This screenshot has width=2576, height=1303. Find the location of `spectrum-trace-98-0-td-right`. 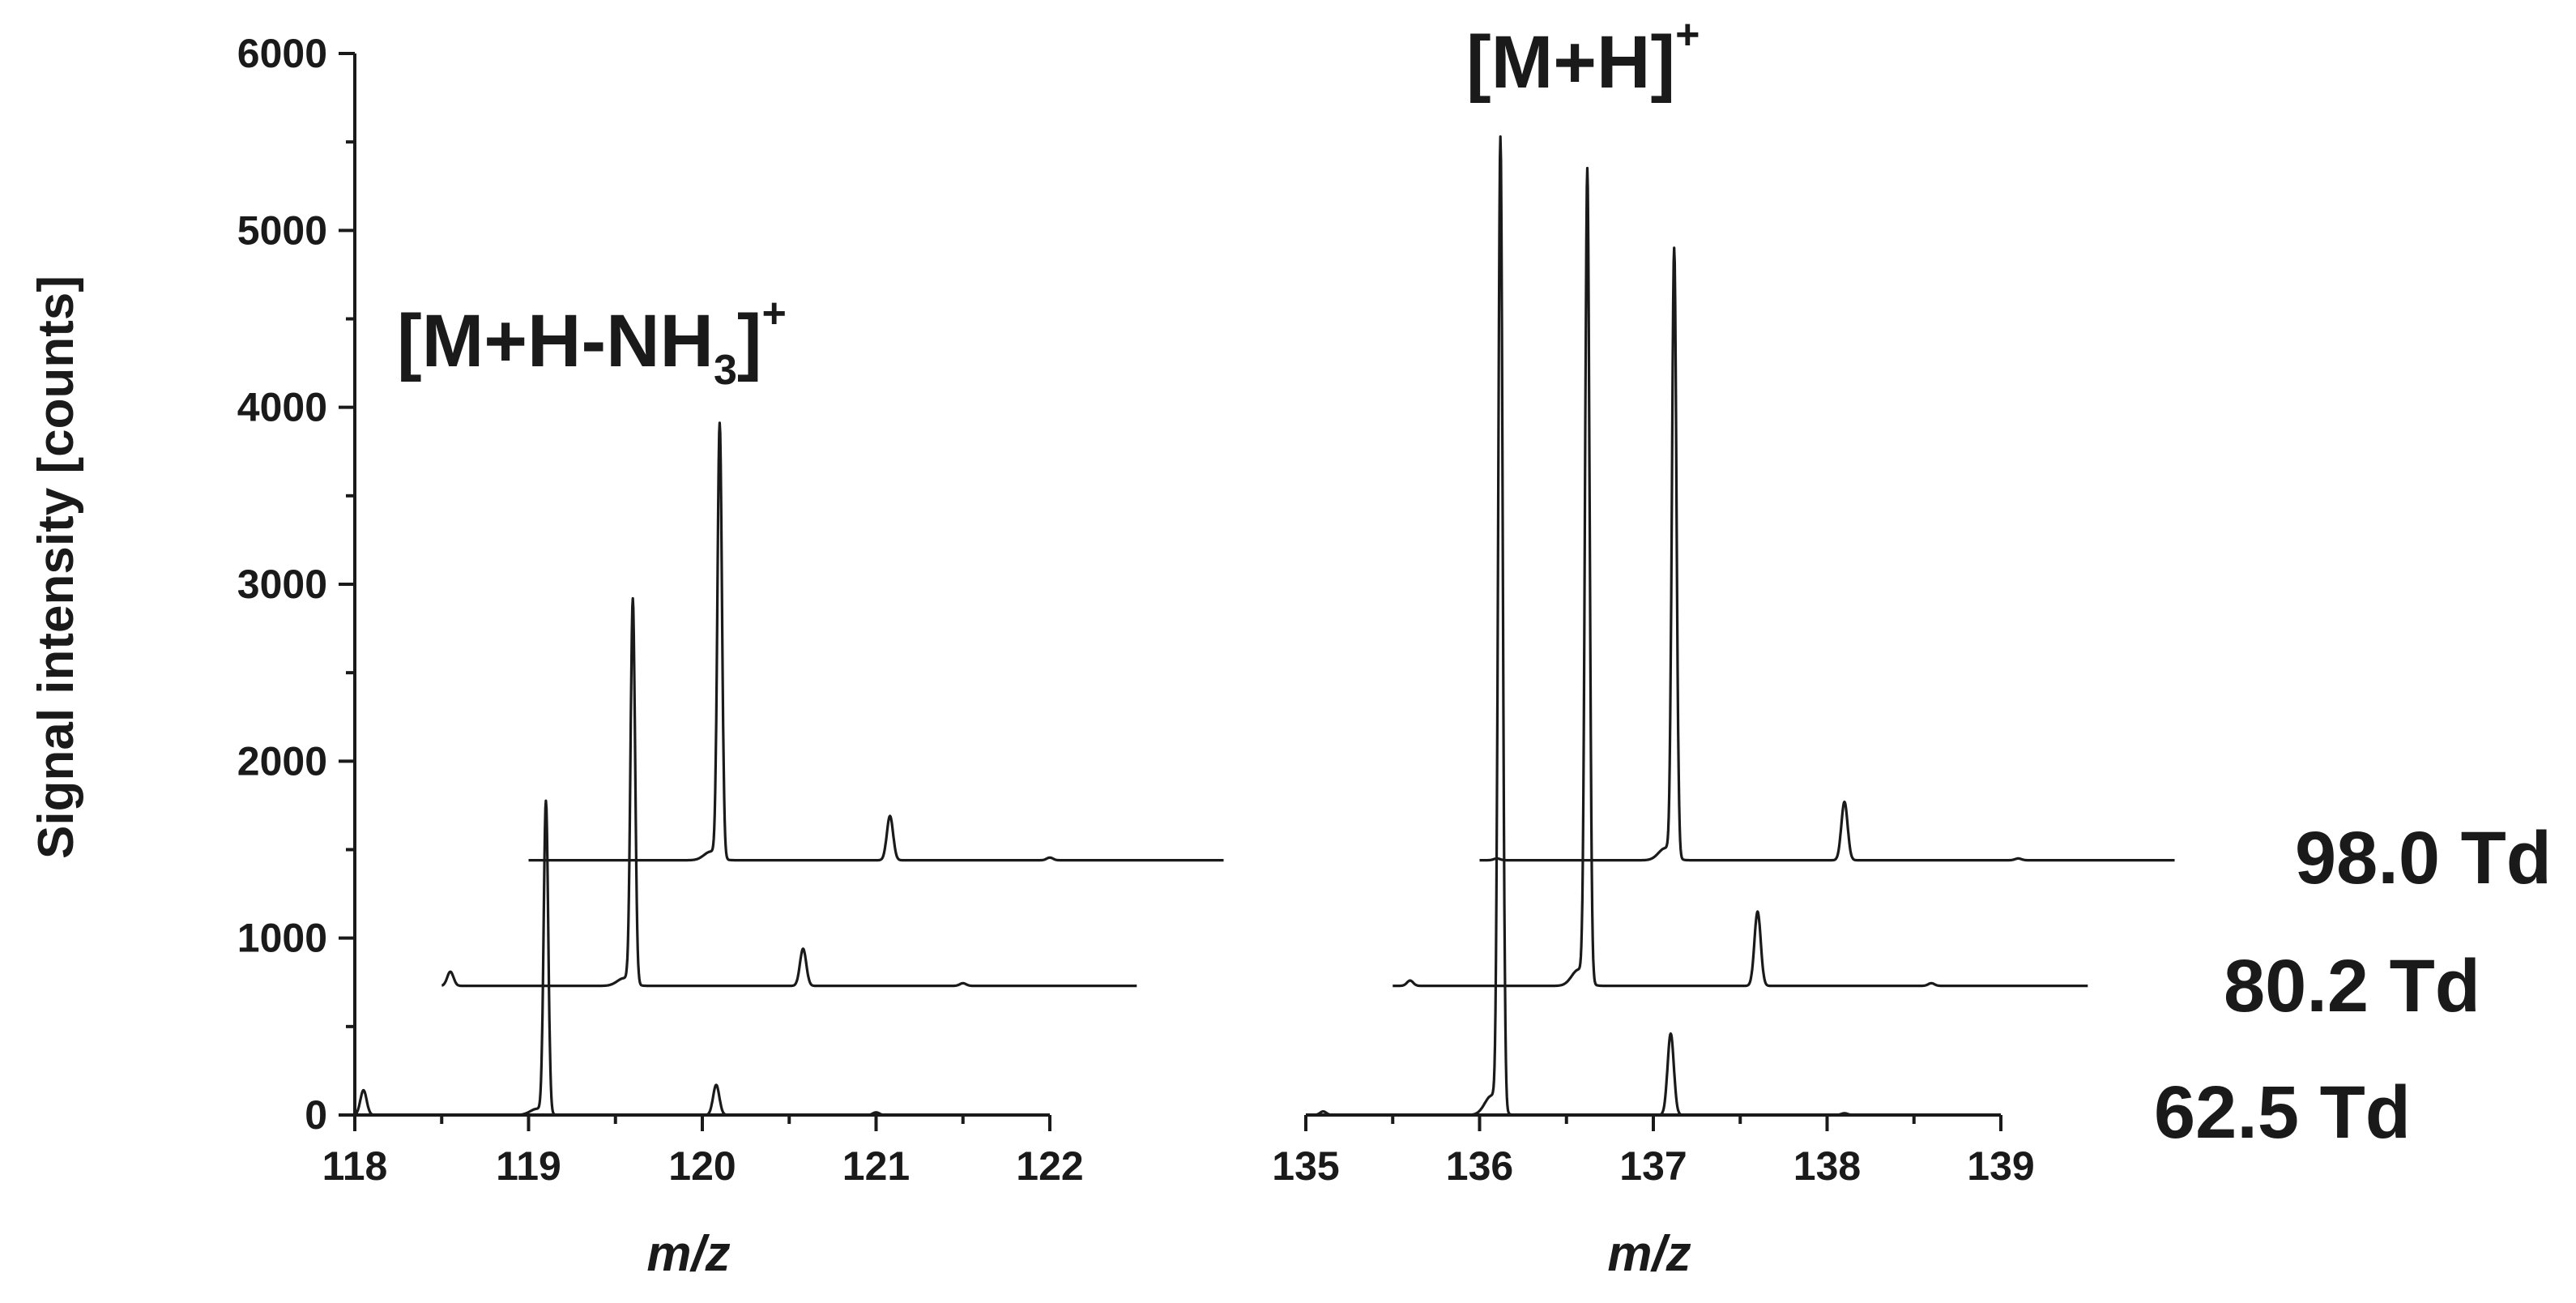

spectrum-trace-98-0-td-right is located at coordinates (1827, 554).